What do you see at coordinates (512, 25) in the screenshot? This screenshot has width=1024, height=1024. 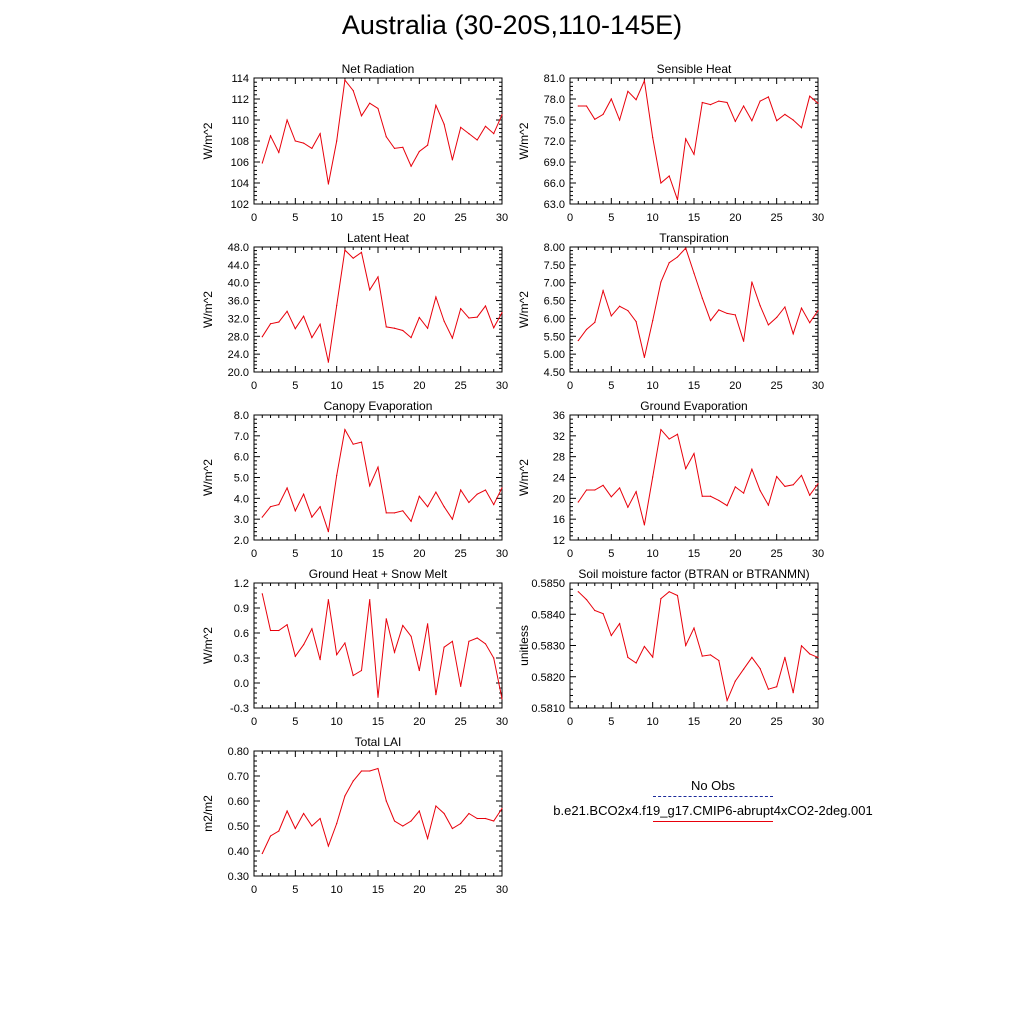 I see `figure-title: Australia (30-20S,110-145E)` at bounding box center [512, 25].